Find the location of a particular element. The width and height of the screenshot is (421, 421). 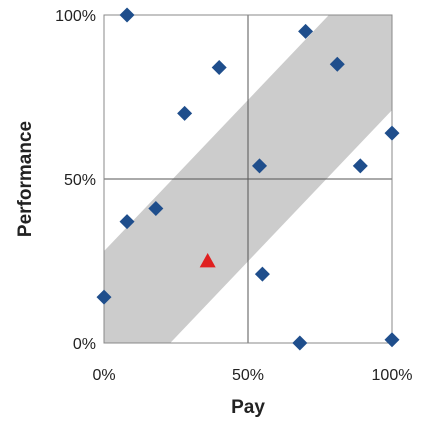

y-tick-label: 50% is located at coordinates (80, 180).